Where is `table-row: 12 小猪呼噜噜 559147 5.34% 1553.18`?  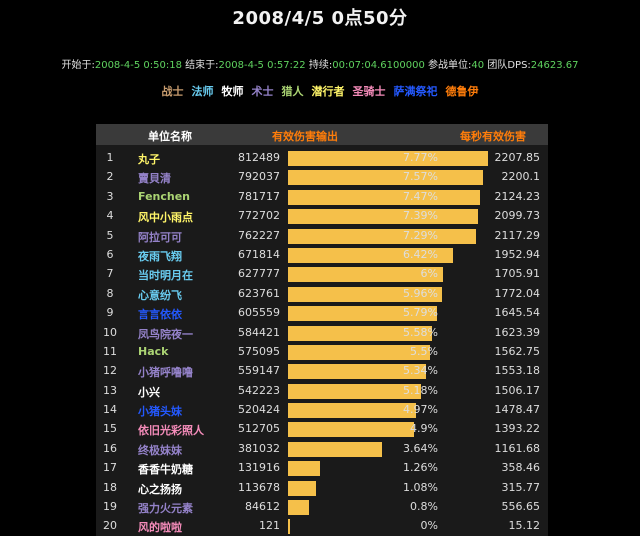
table-row: 12 小猪呼噜噜 559147 5.34% 1553.18 is located at coordinates (322, 371).